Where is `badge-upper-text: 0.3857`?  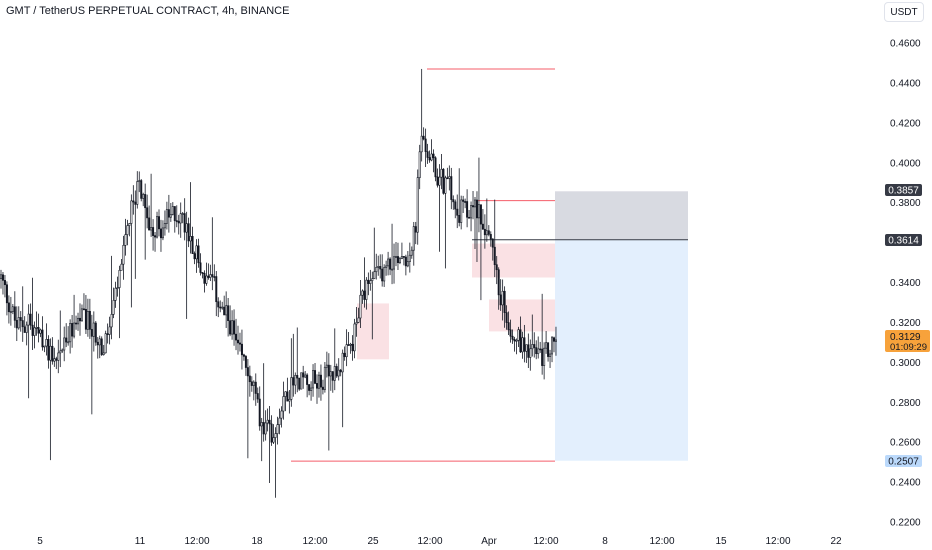 badge-upper-text: 0.3857 is located at coordinates (903, 191).